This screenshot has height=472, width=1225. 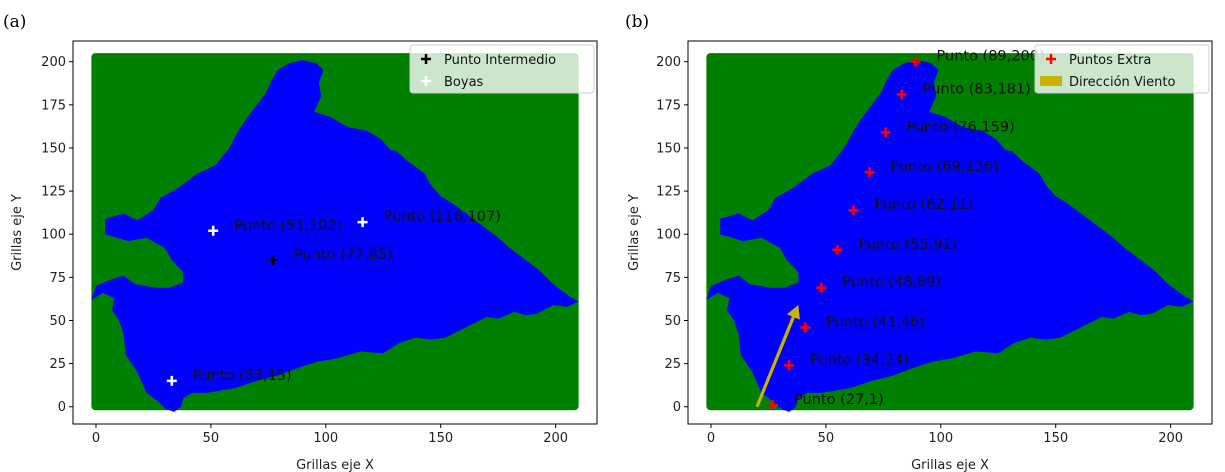 I want to click on legend-label: Punto Intermedio, so click(x=500, y=60).